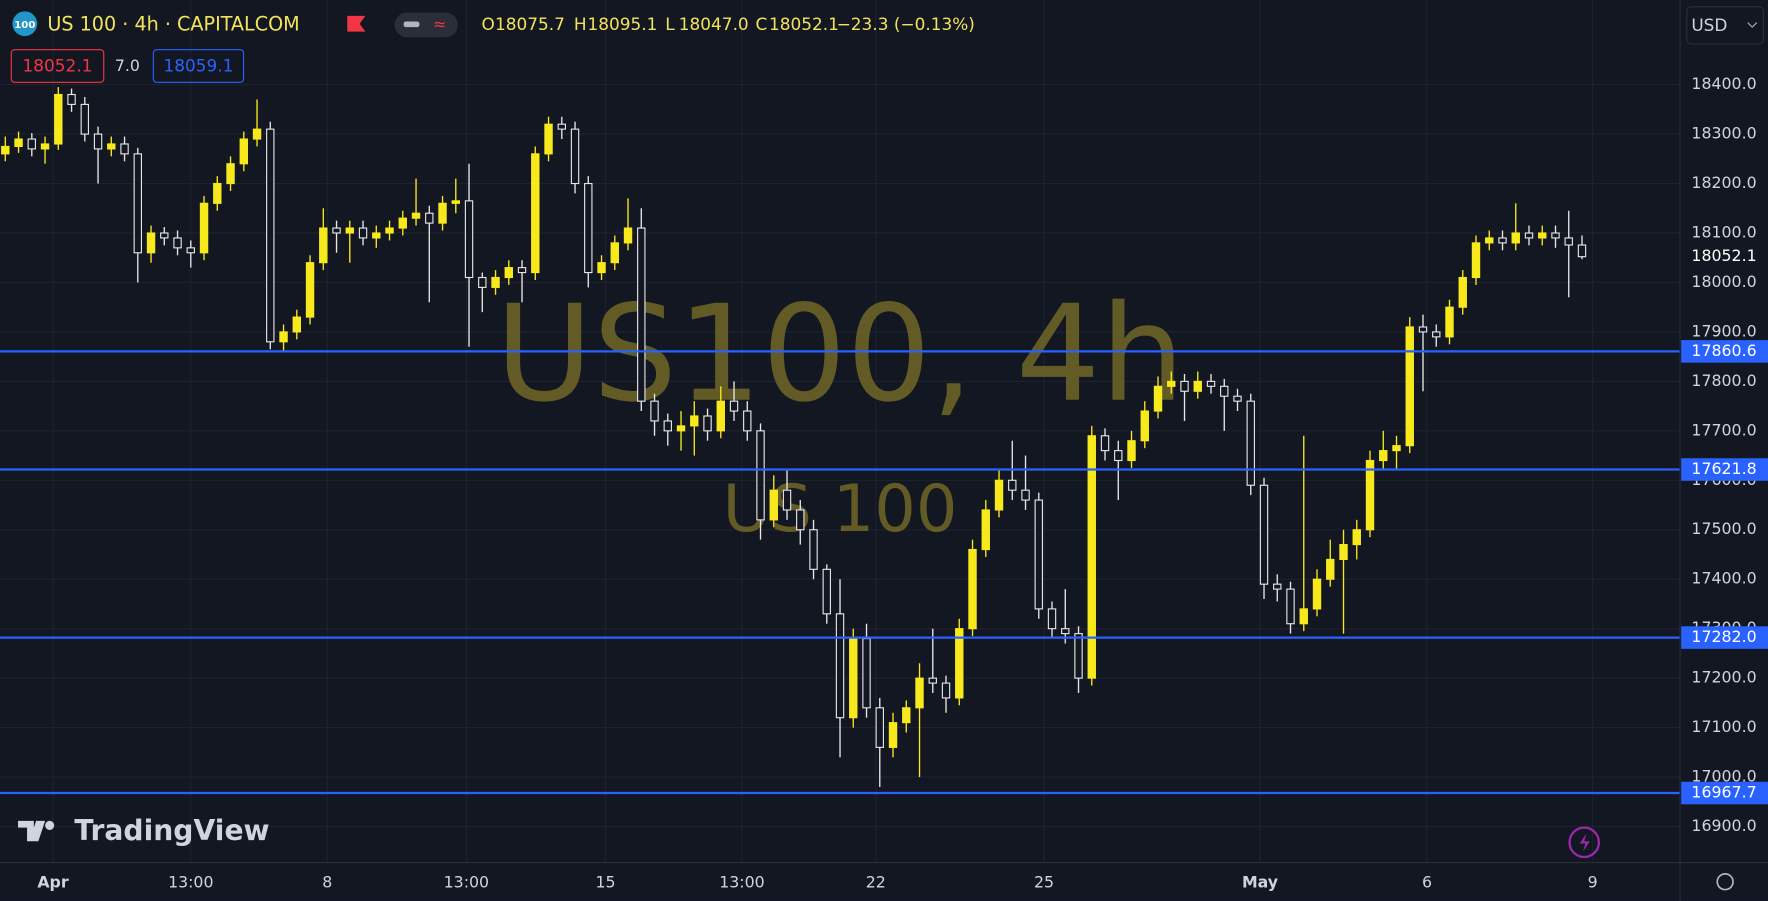 The height and width of the screenshot is (901, 1768). Describe the element at coordinates (1260, 881) in the screenshot. I see `x-tick-label: May` at that location.